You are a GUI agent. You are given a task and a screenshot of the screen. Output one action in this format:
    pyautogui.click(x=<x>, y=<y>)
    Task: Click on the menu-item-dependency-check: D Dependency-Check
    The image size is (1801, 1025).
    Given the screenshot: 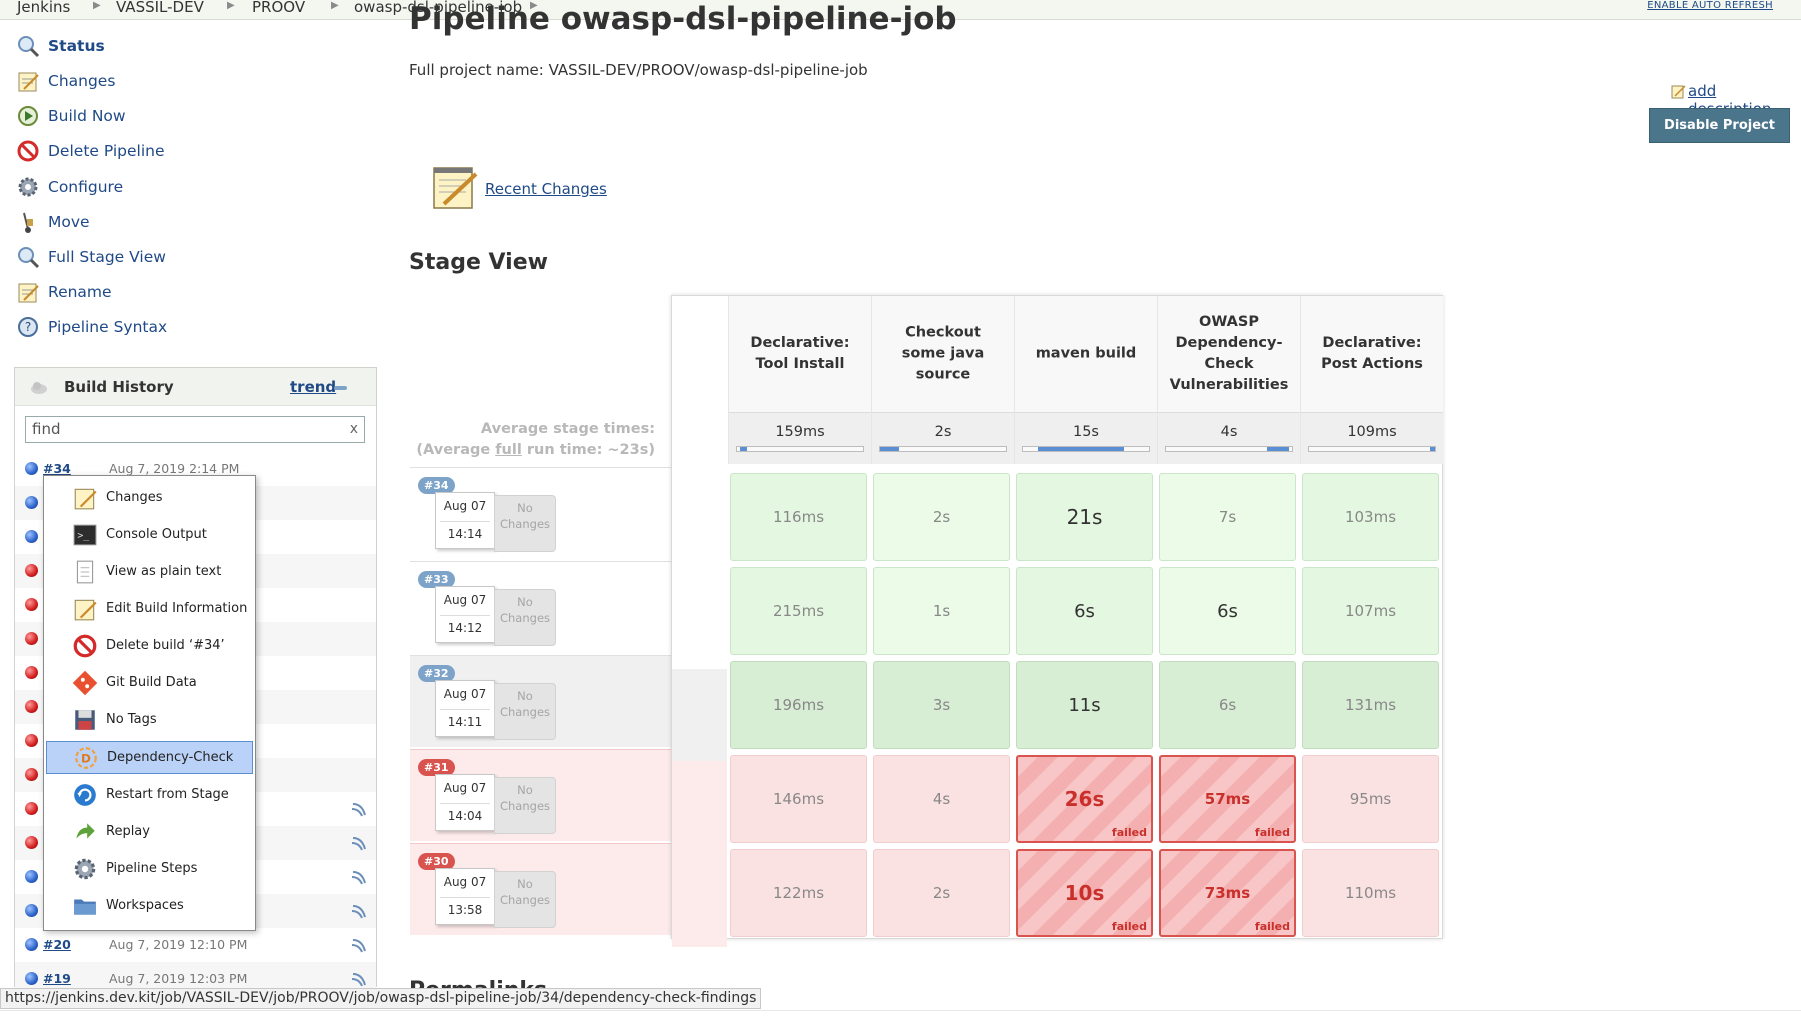 What is the action you would take?
    pyautogui.click(x=149, y=757)
    